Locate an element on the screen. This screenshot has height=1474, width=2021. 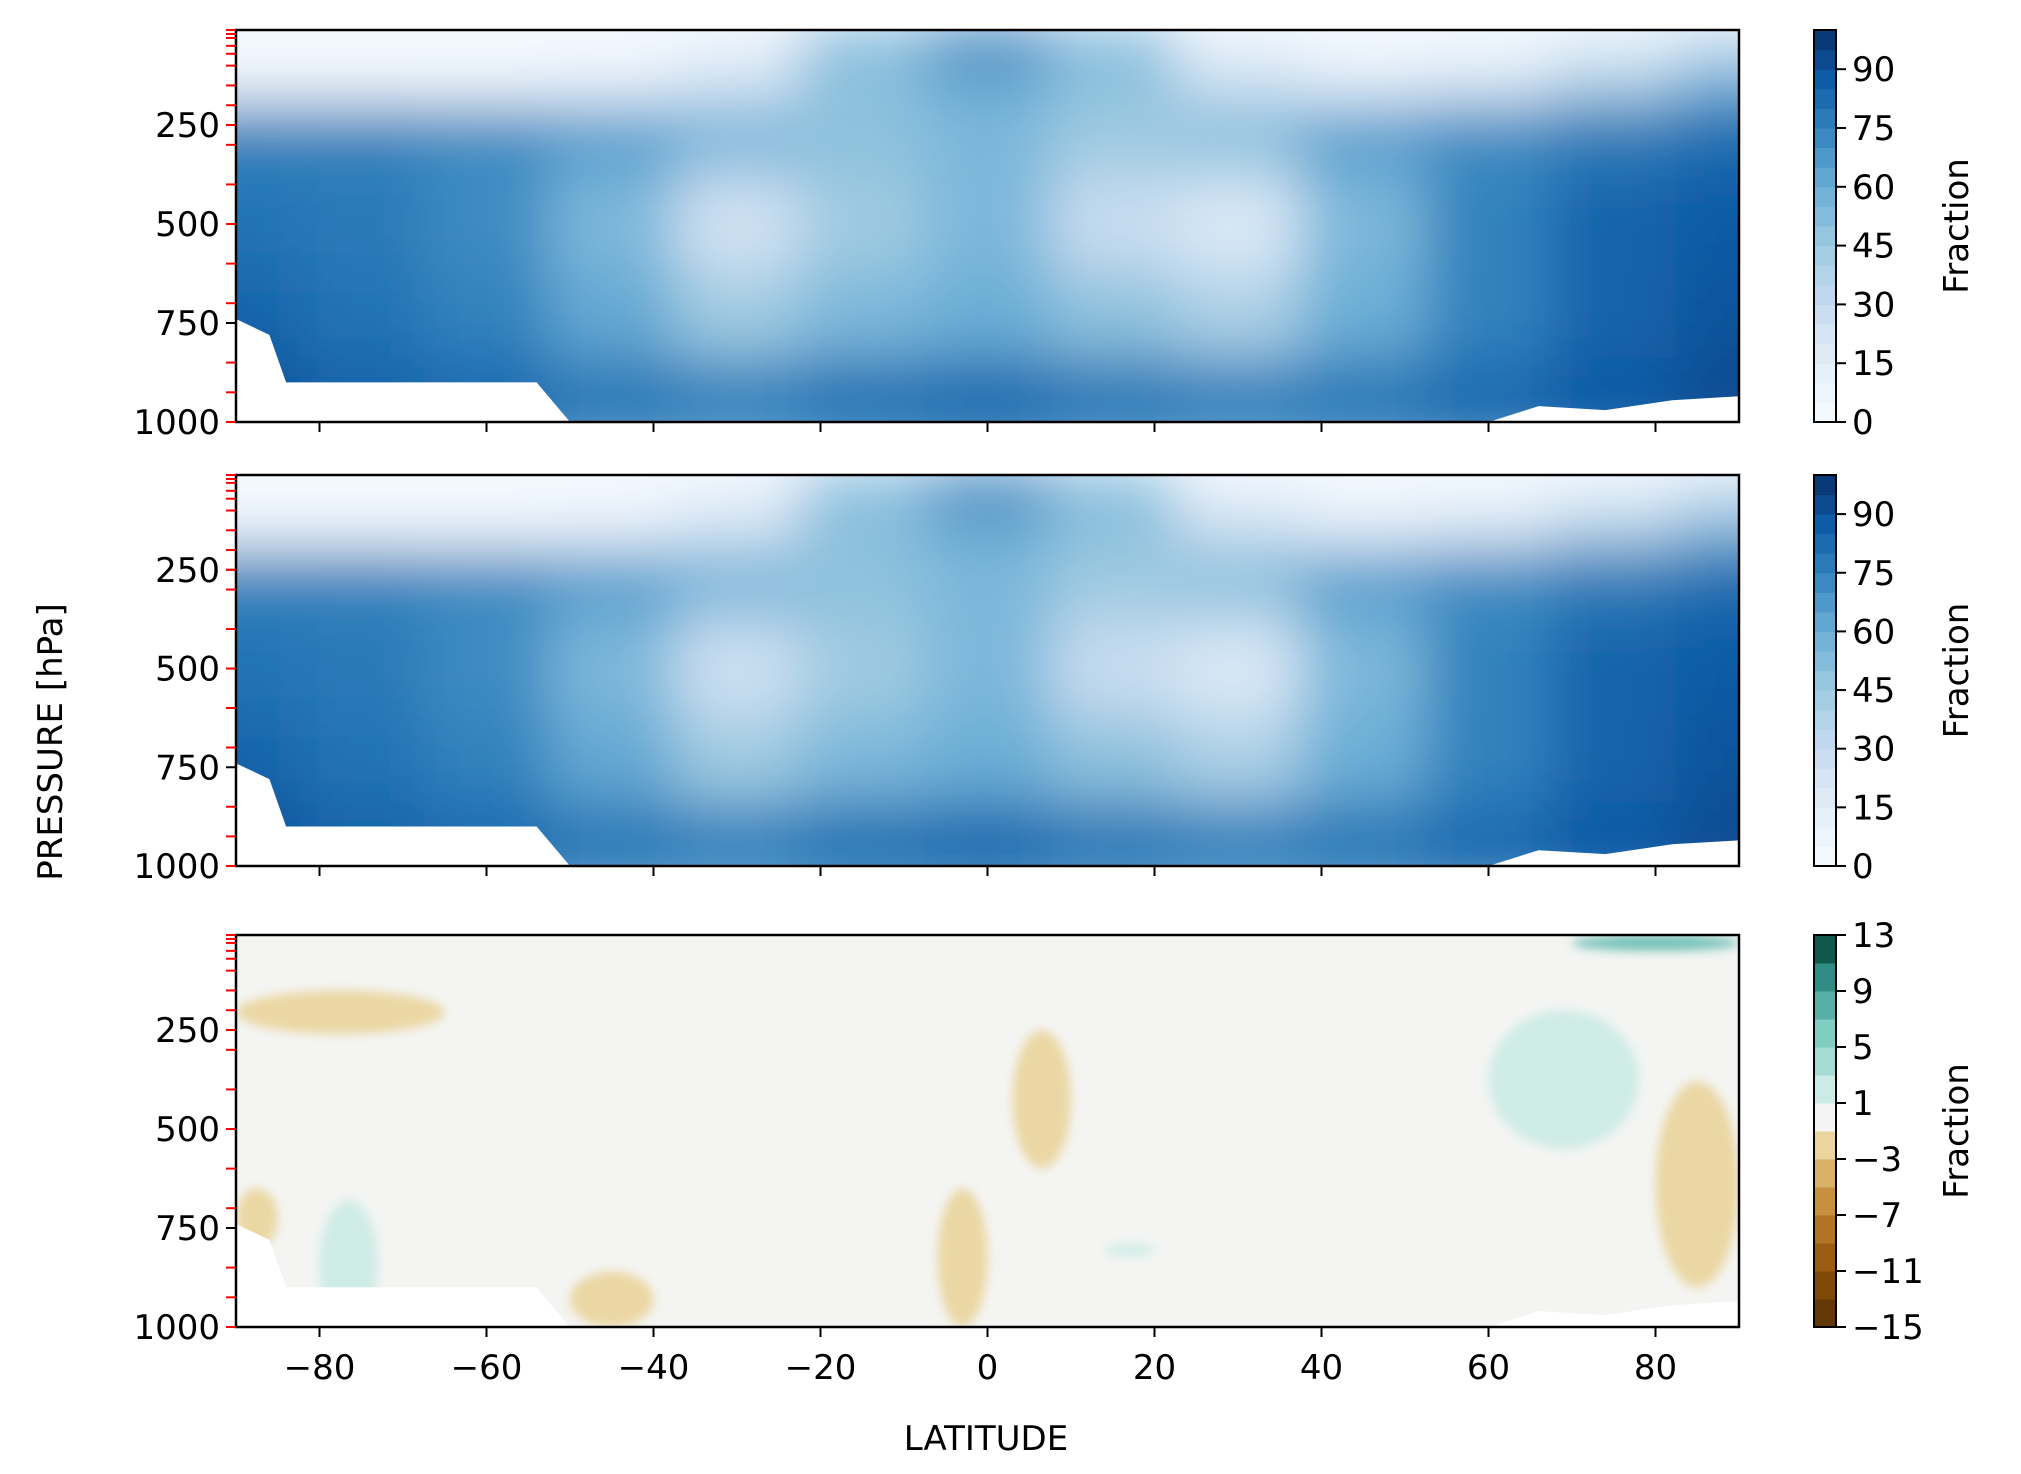
x-tick-label: 40 is located at coordinates (1321, 1368).